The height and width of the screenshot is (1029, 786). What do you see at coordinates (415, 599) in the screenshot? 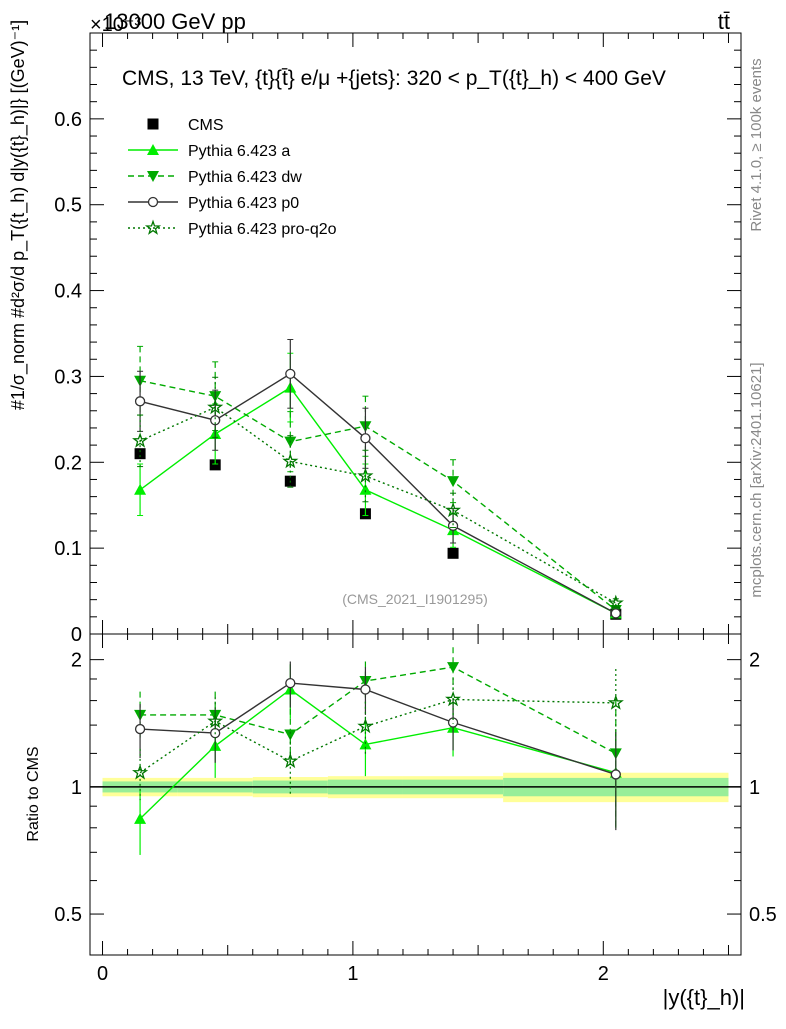
I see `analysis-watermark: (CMS_2021_I1901295)` at bounding box center [415, 599].